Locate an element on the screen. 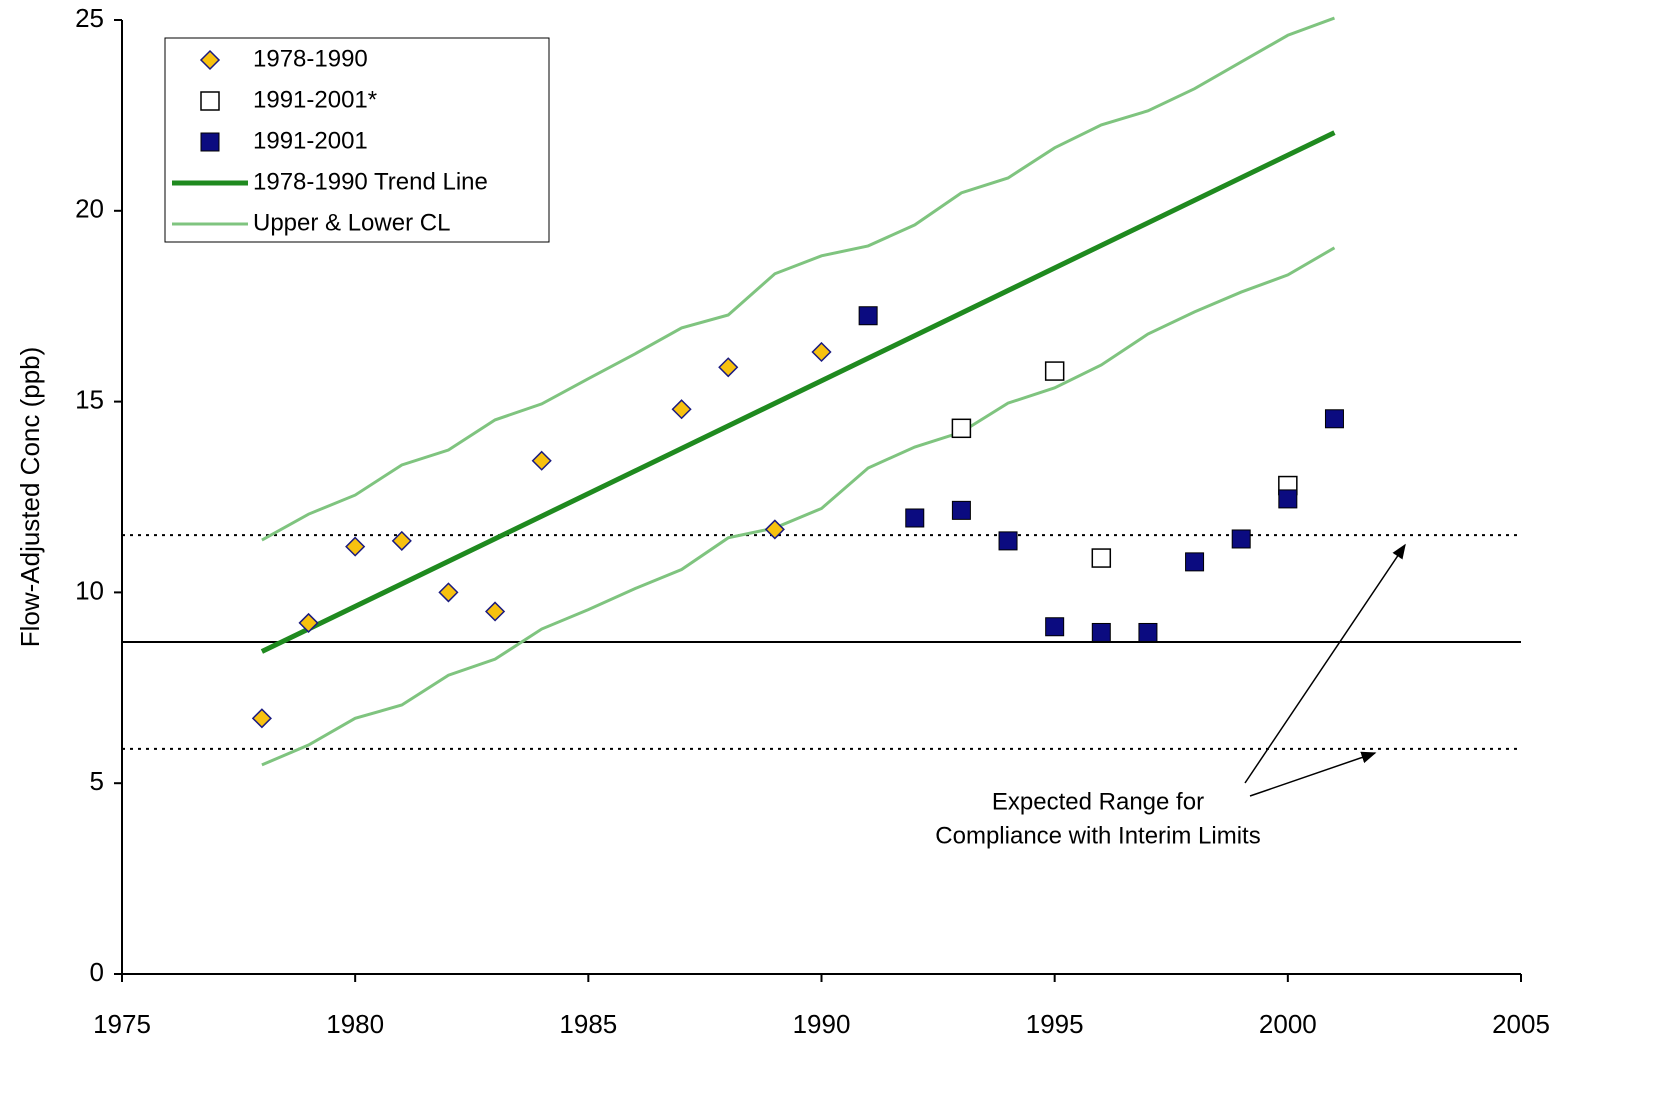 The image size is (1677, 1118). x-tick-label: 1985 is located at coordinates (588, 1024).